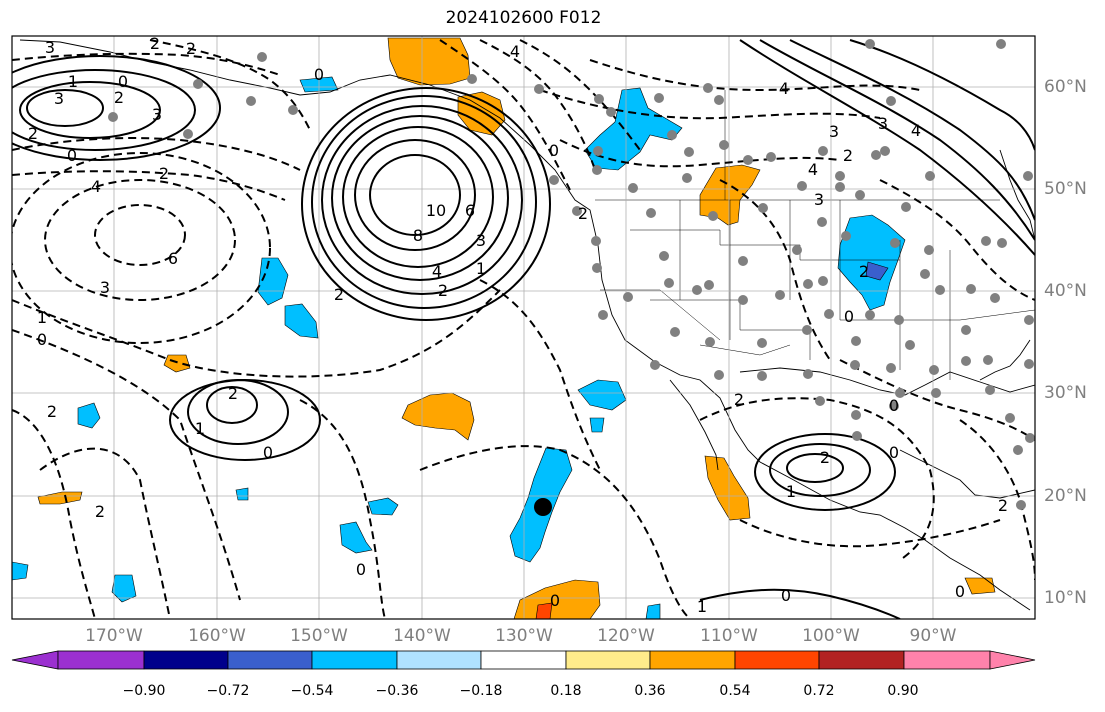 This screenshot has height=712, width=1105. What do you see at coordinates (933, 636) in the screenshot?
I see `lon-label: 90°W` at bounding box center [933, 636].